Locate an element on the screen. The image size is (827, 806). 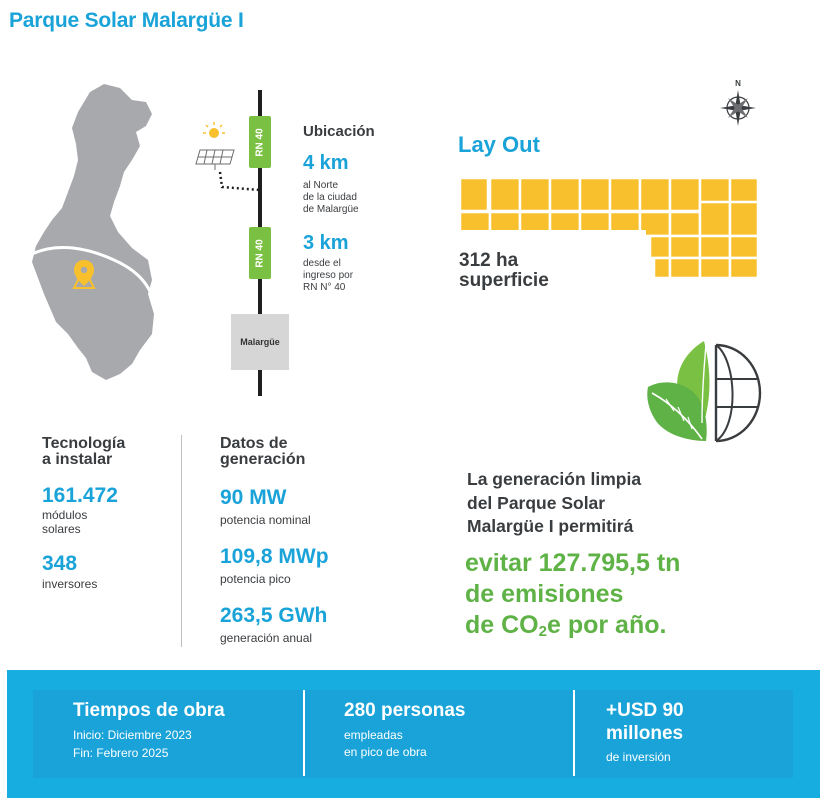
town-box: Malargüe is located at coordinates (260, 342).